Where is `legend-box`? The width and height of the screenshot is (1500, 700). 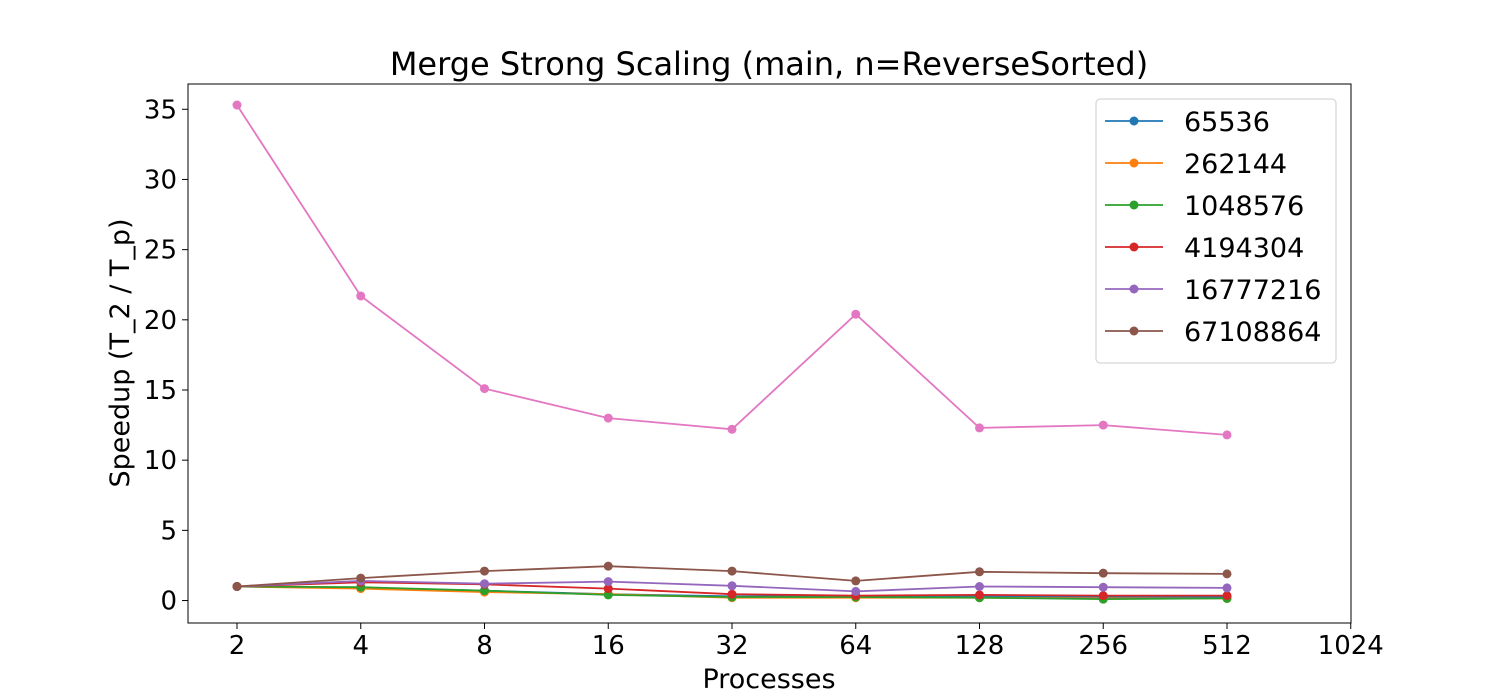
legend-box is located at coordinates (1216, 231).